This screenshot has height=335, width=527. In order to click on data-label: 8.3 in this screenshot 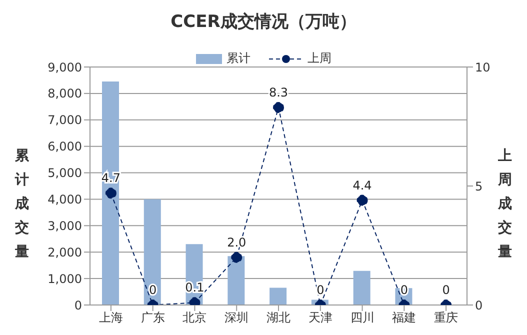, I will do `click(278, 92)`.